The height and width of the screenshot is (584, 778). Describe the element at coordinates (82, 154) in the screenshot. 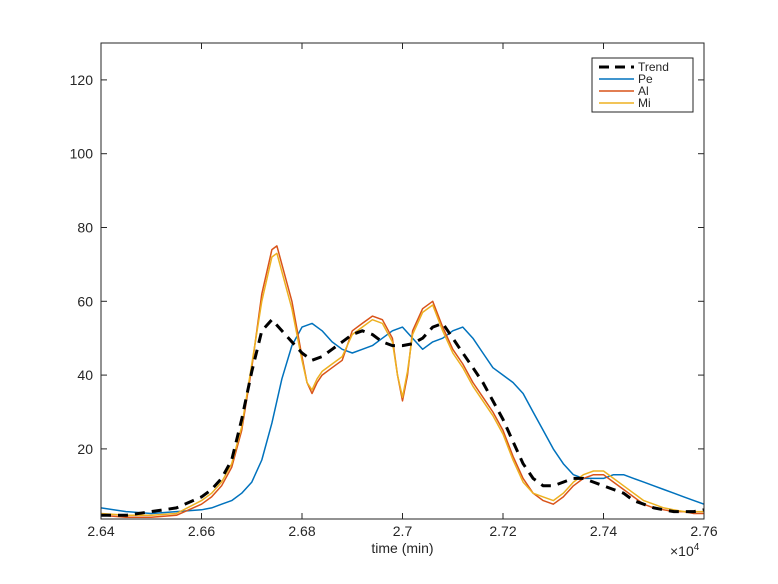

I see `y-tick-label: 100` at that location.